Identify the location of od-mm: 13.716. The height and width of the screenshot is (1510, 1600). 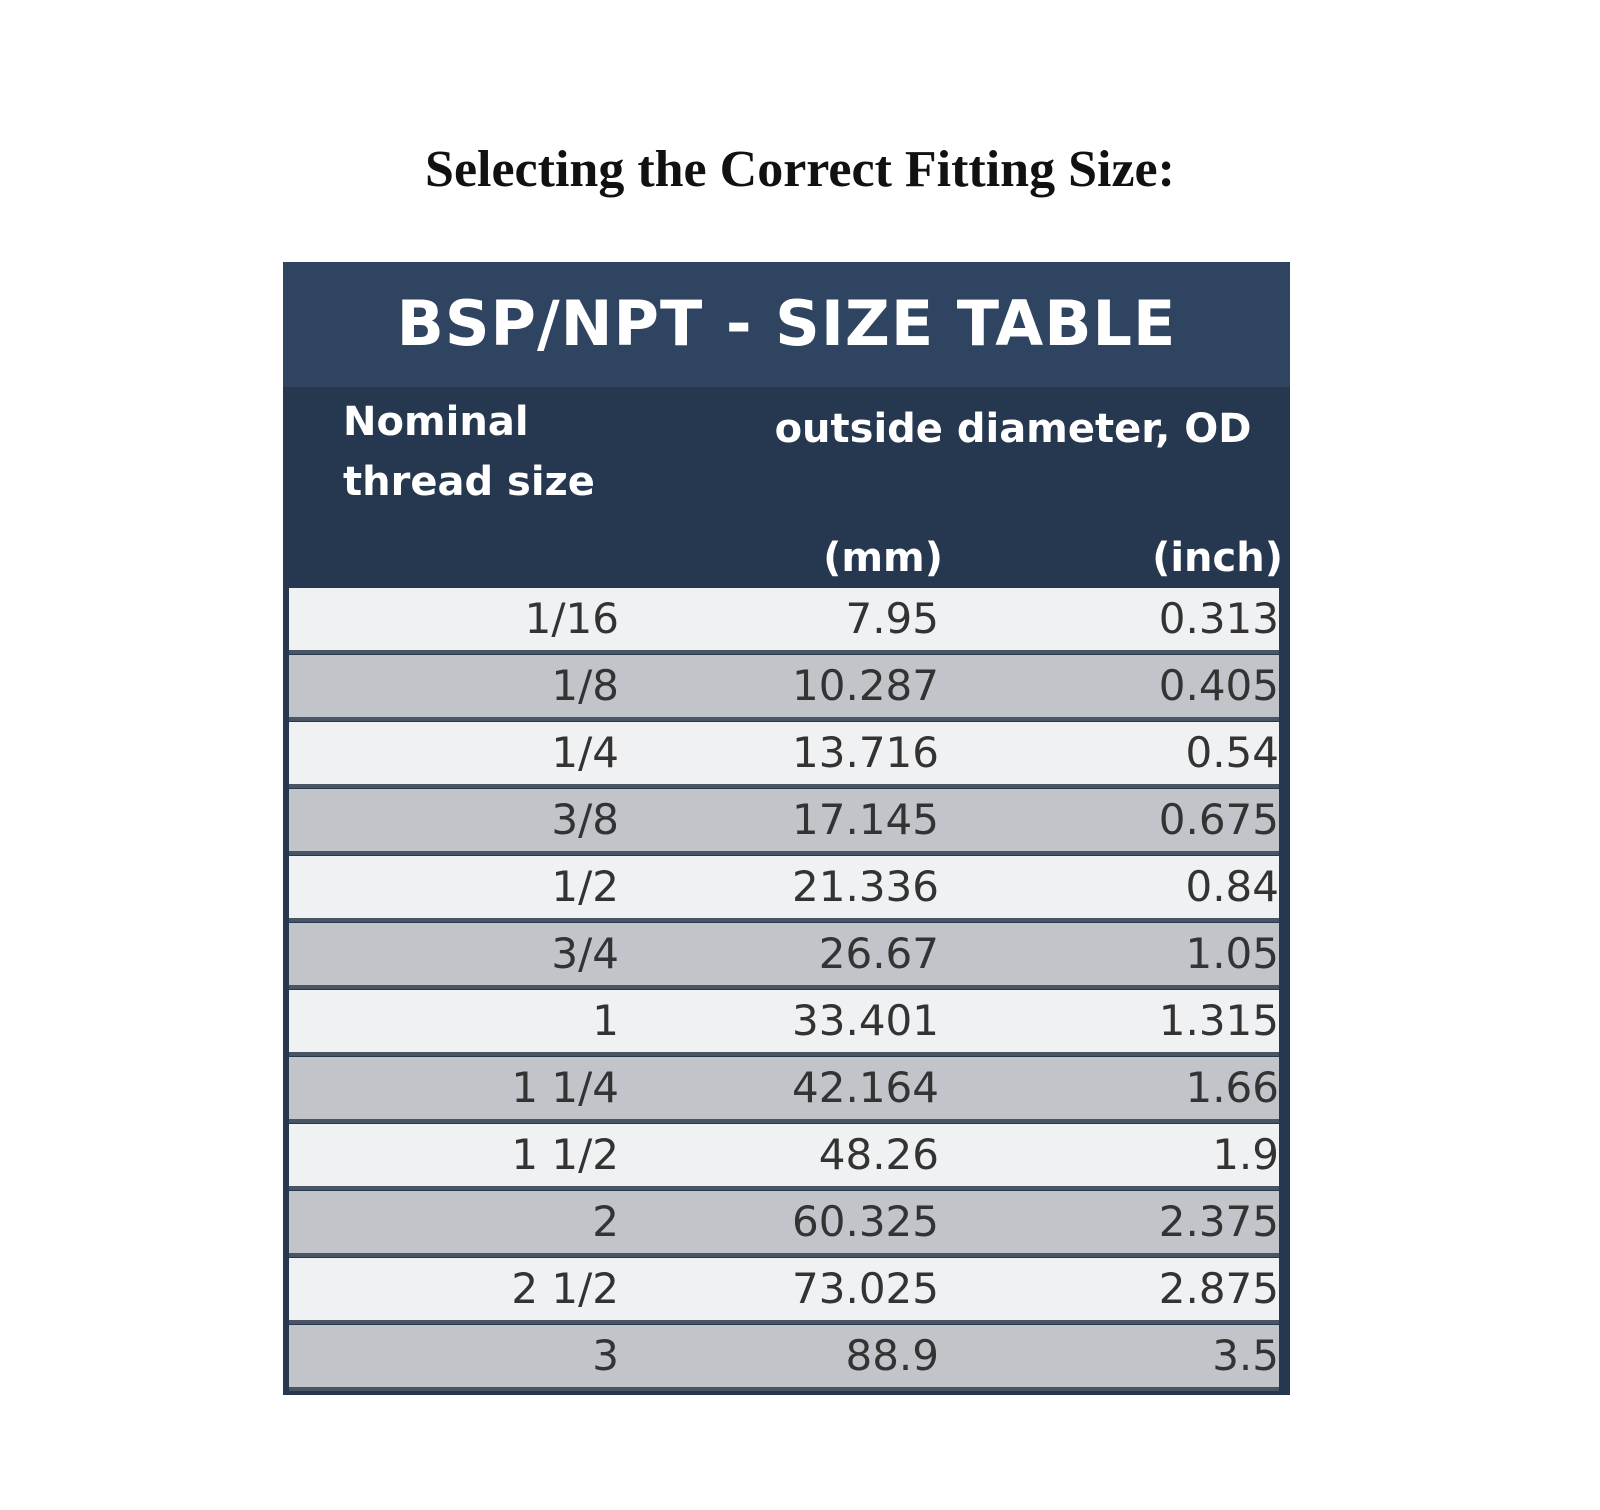
(865, 752).